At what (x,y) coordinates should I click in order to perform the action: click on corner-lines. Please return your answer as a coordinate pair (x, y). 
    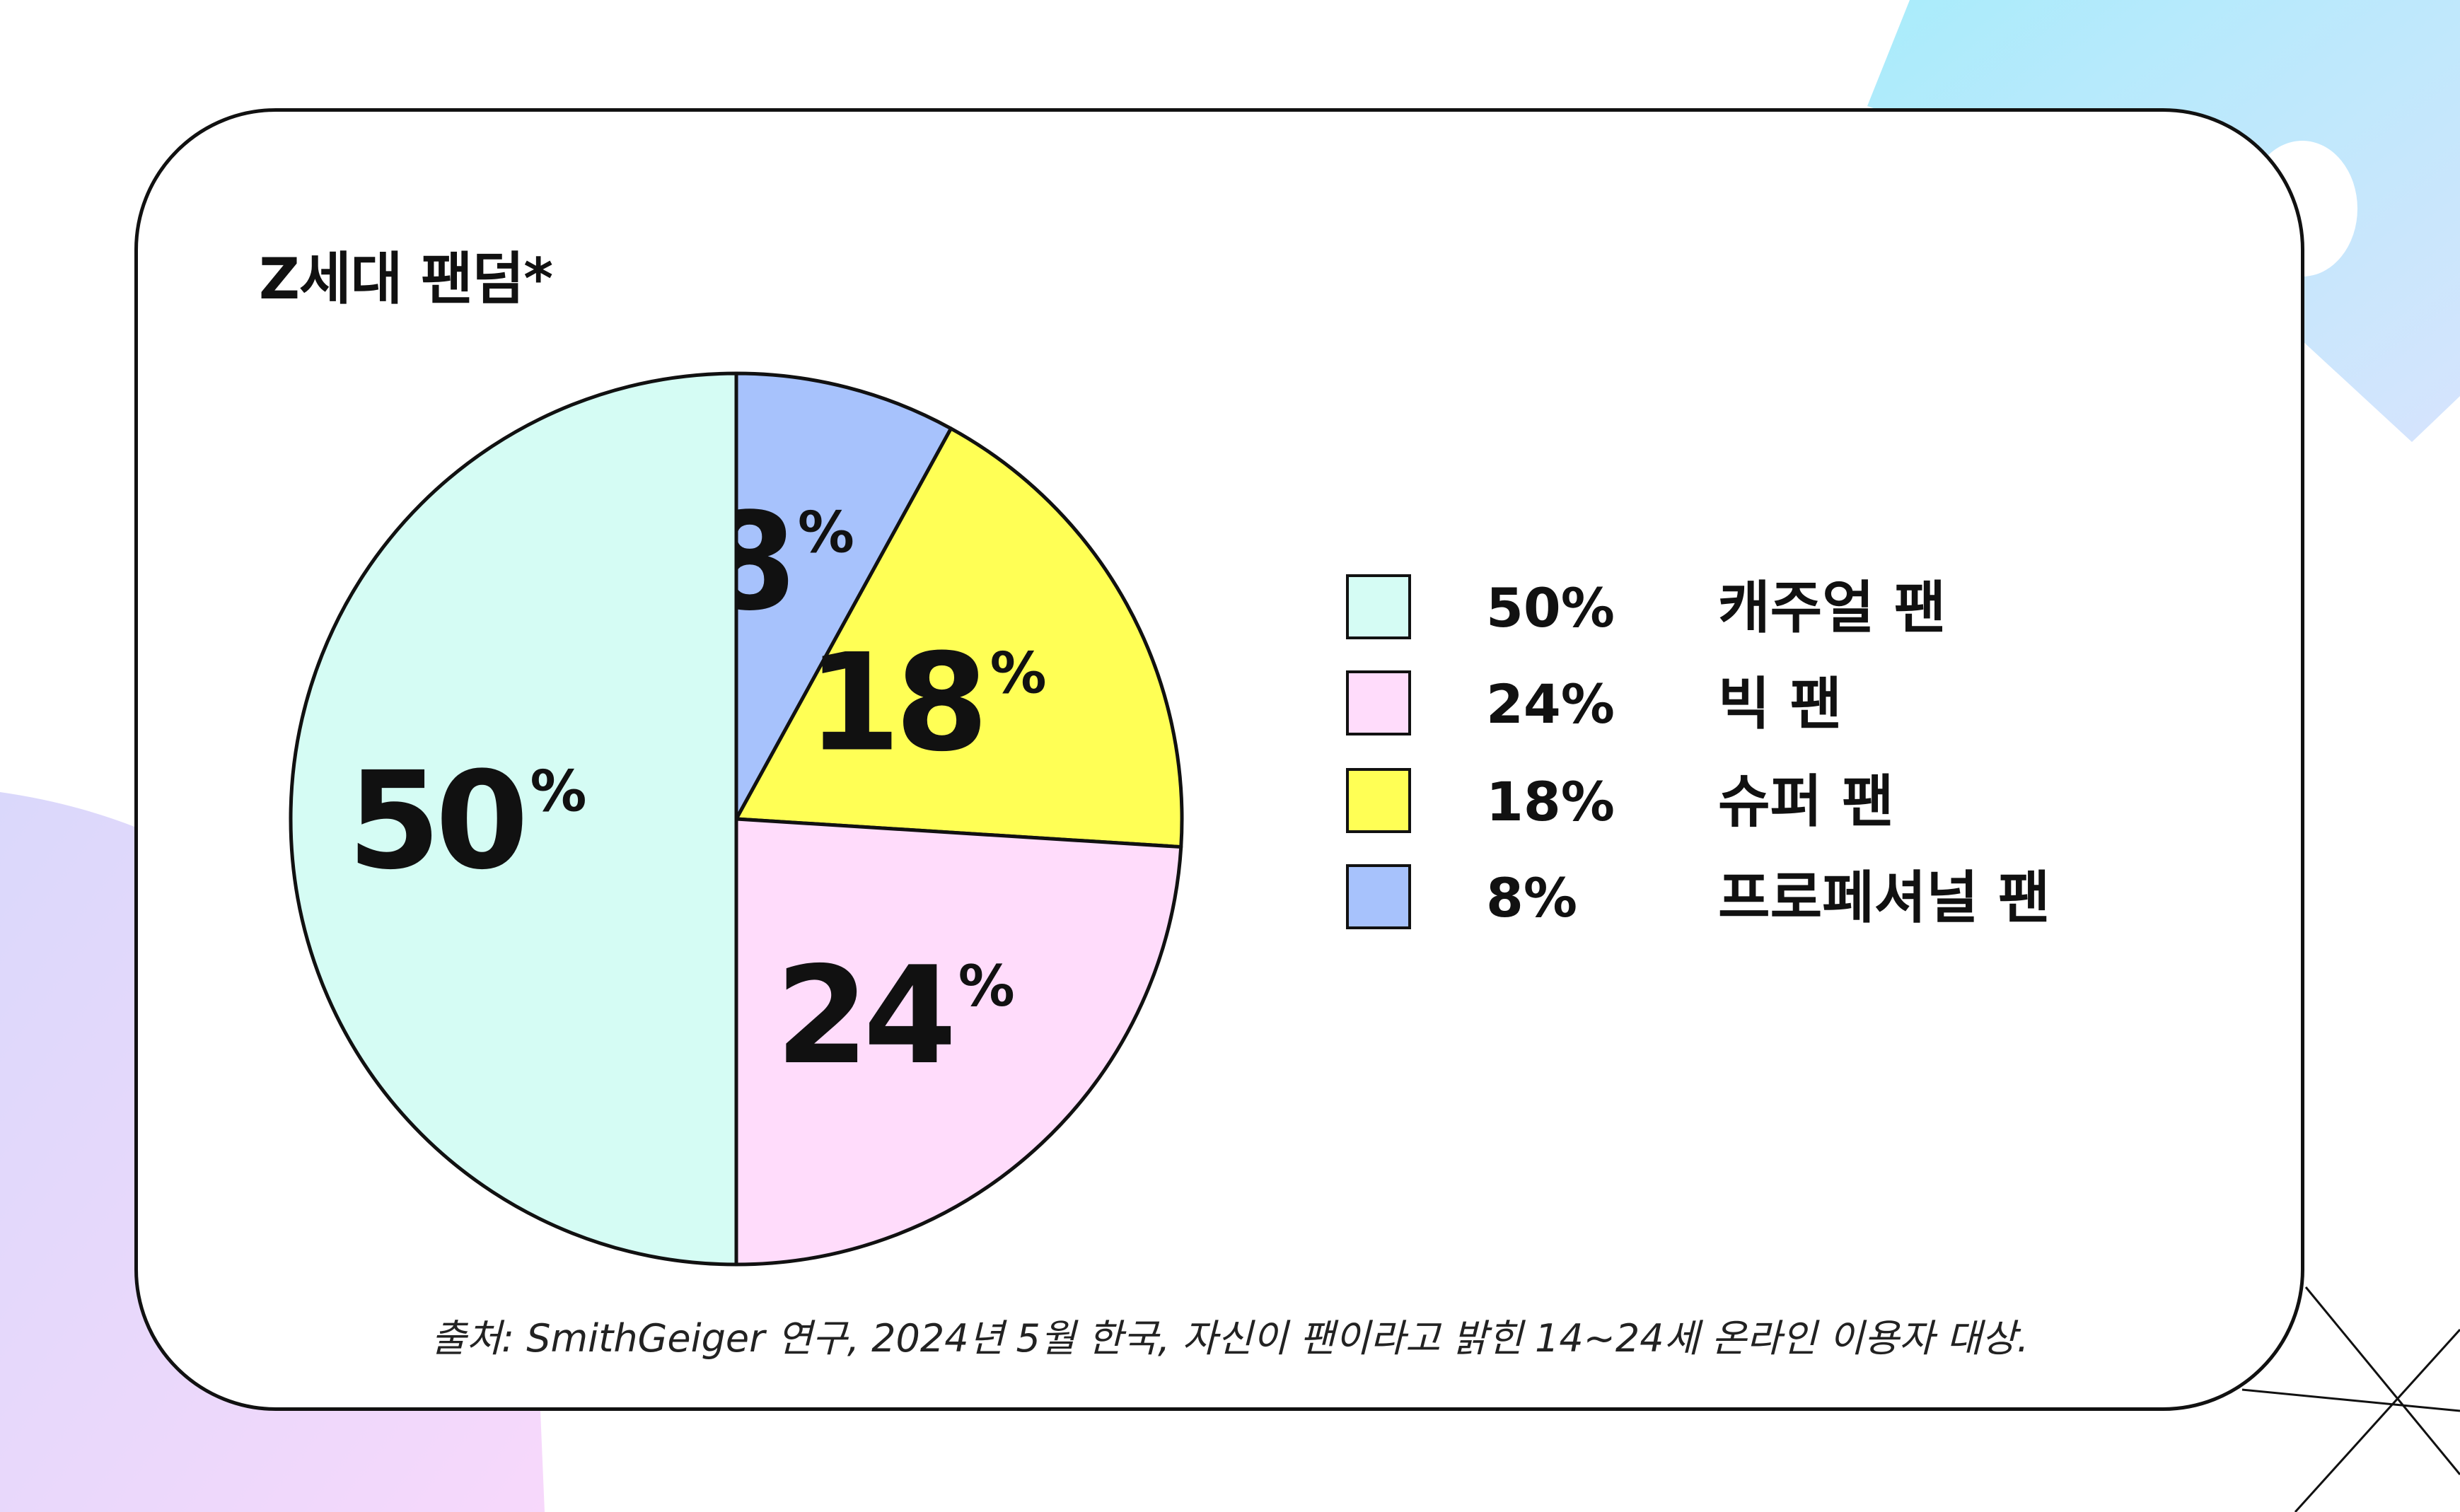
    Looking at the image, I should click on (2350, 1399).